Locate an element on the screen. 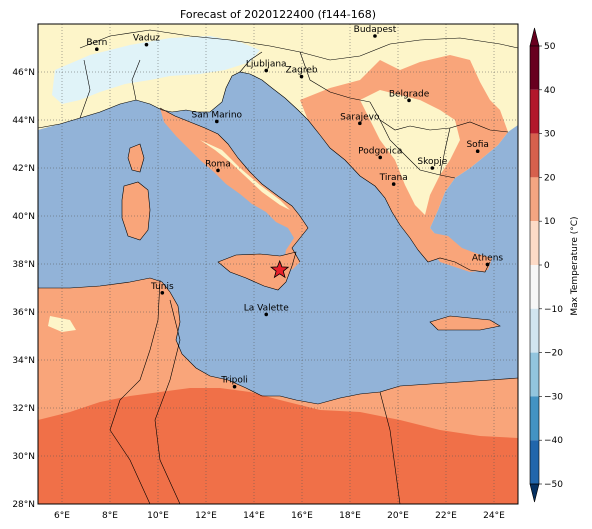 This screenshot has width=592, height=529. colorbar-extend-min is located at coordinates (534, 493).